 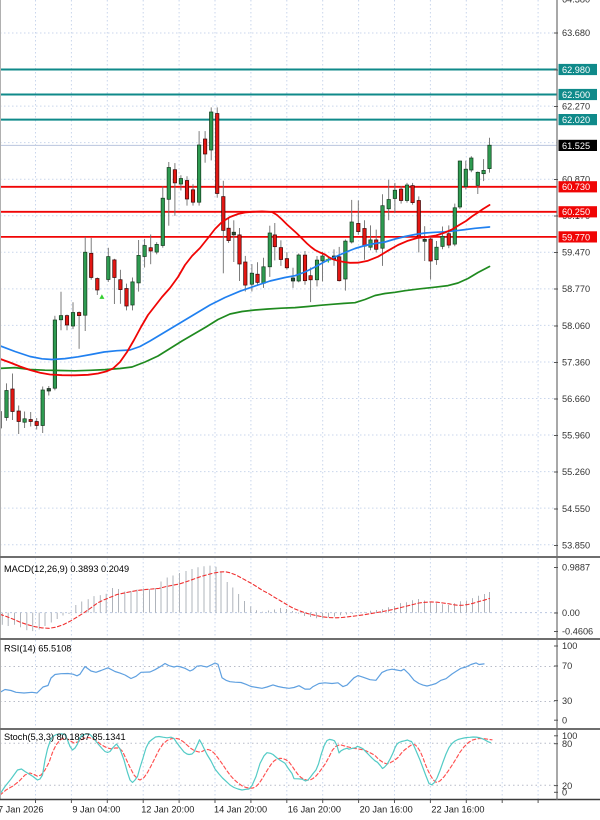 What do you see at coordinates (576, 146) in the screenshot?
I see `svg-text: 61.525` at bounding box center [576, 146].